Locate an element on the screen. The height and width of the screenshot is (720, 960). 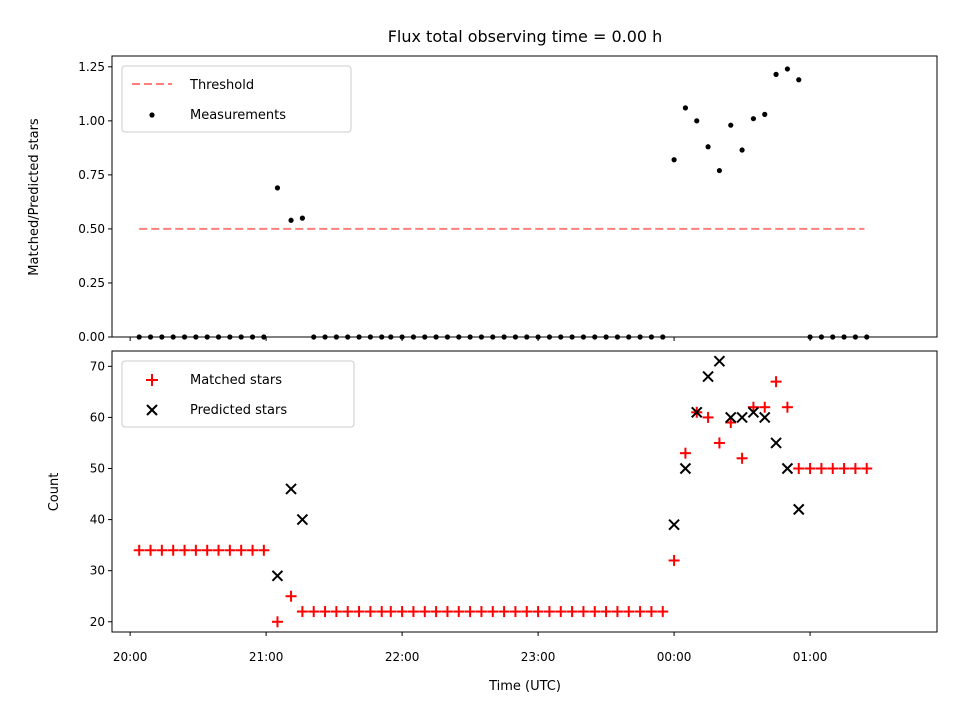
x-axis-label: Time (UTC) is located at coordinates (524, 686).